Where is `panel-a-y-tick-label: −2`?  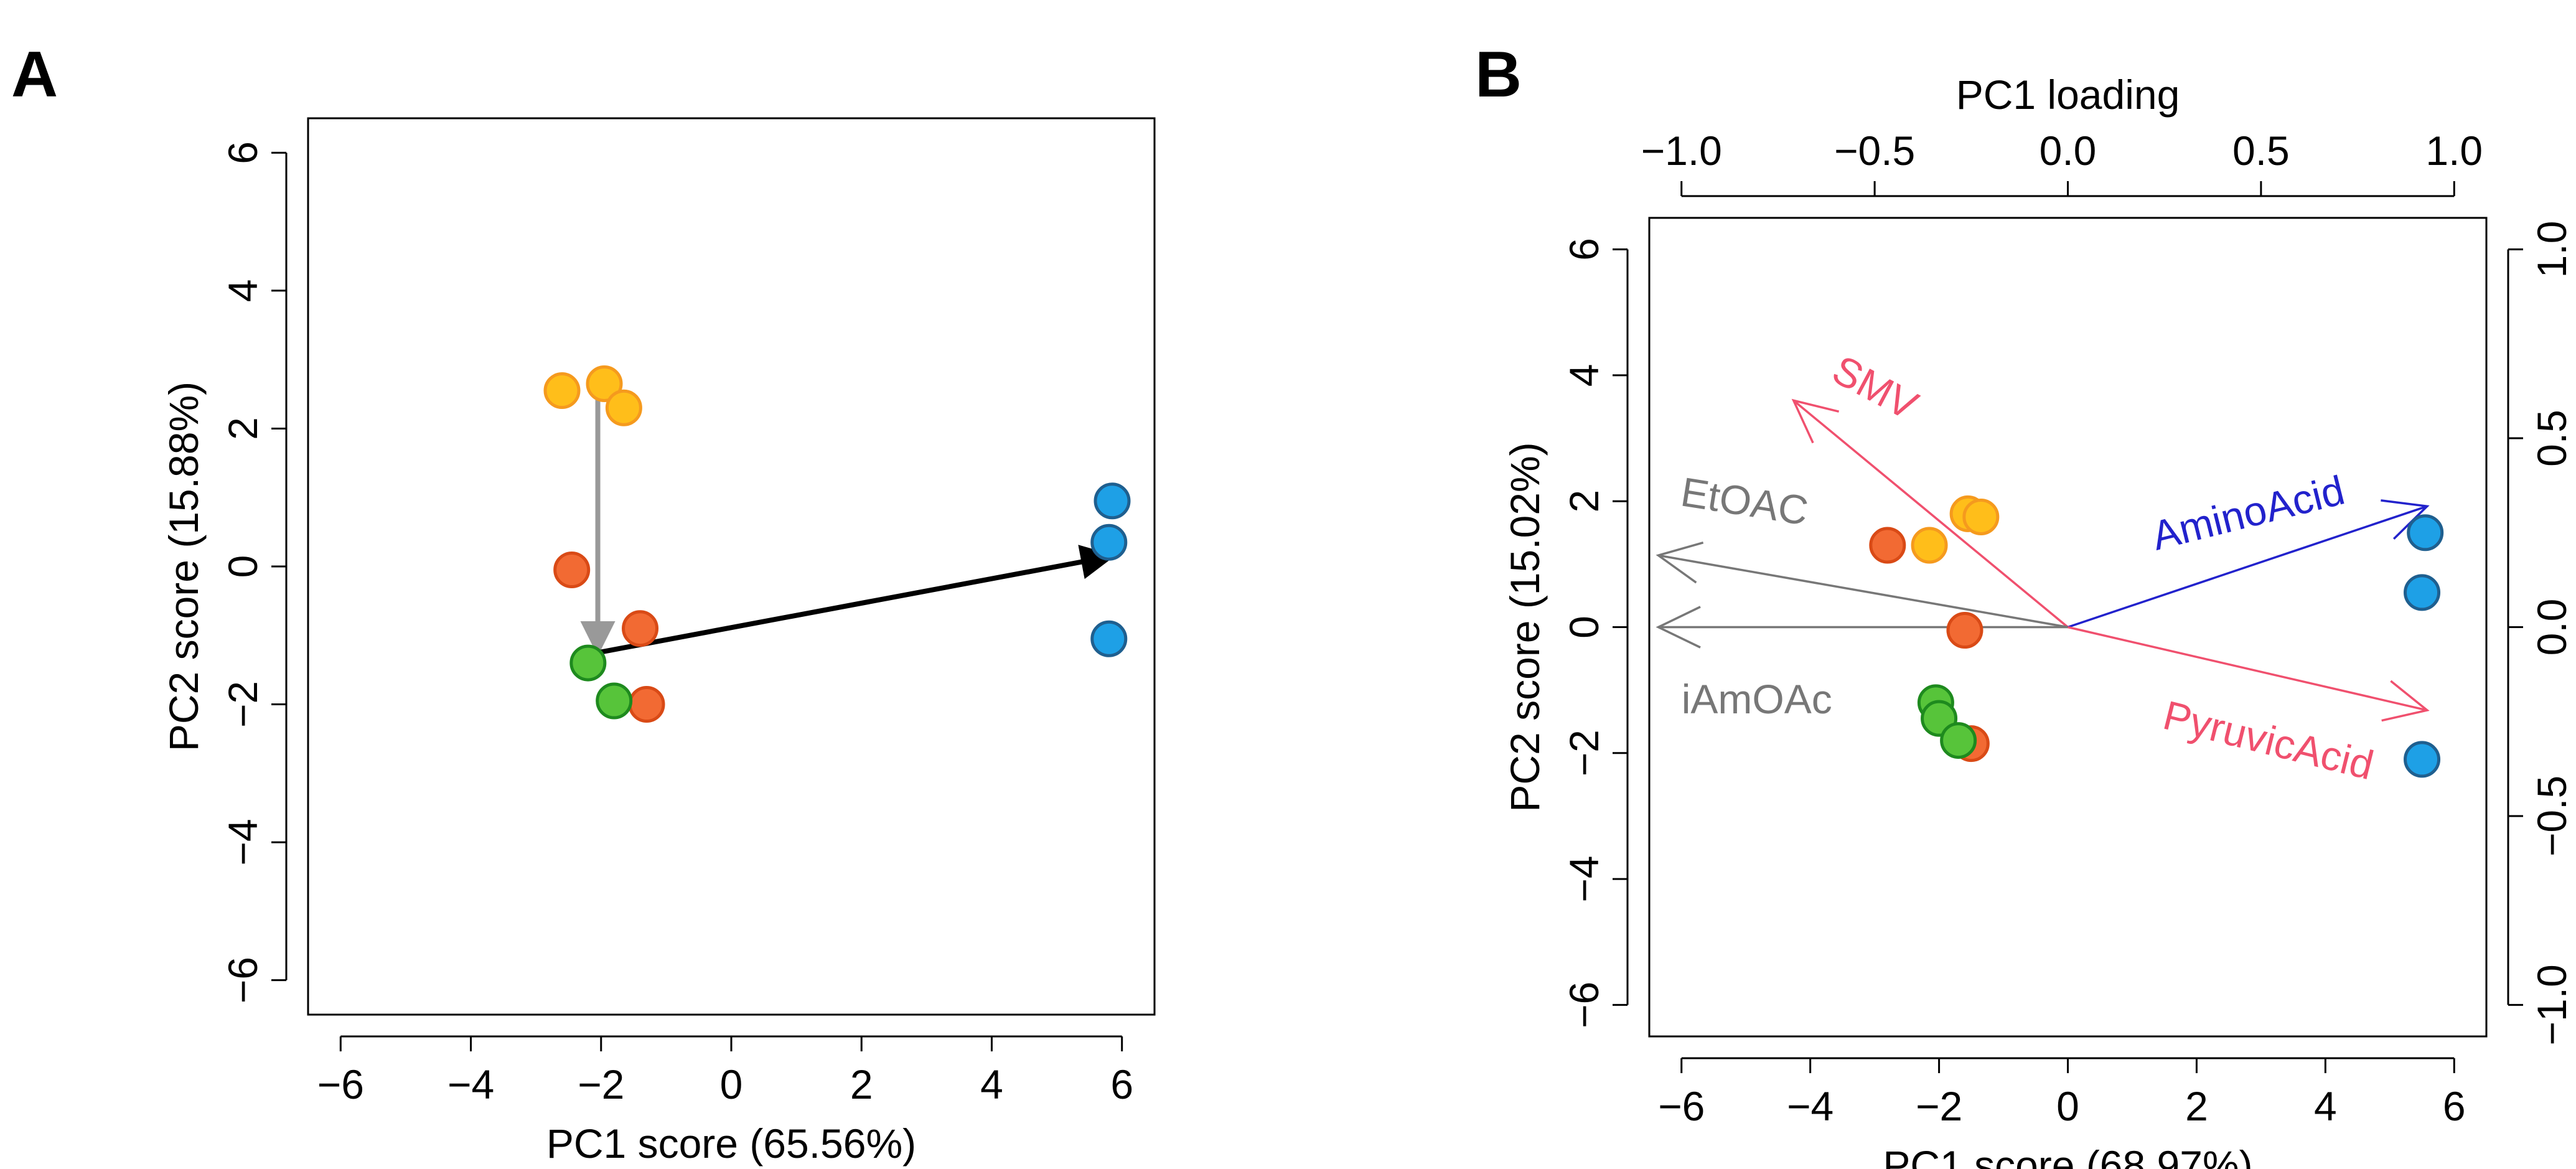
panel-a-y-tick-label: −2 is located at coordinates (243, 704).